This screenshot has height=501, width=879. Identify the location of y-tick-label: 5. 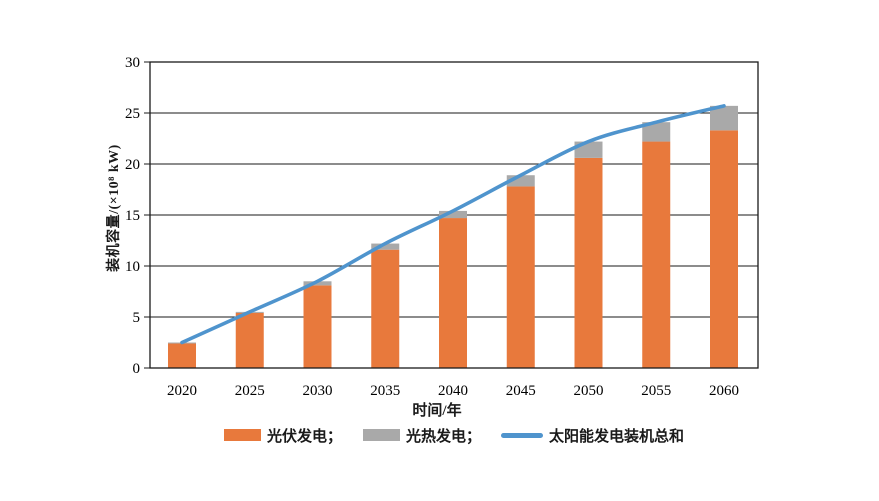
(137, 318).